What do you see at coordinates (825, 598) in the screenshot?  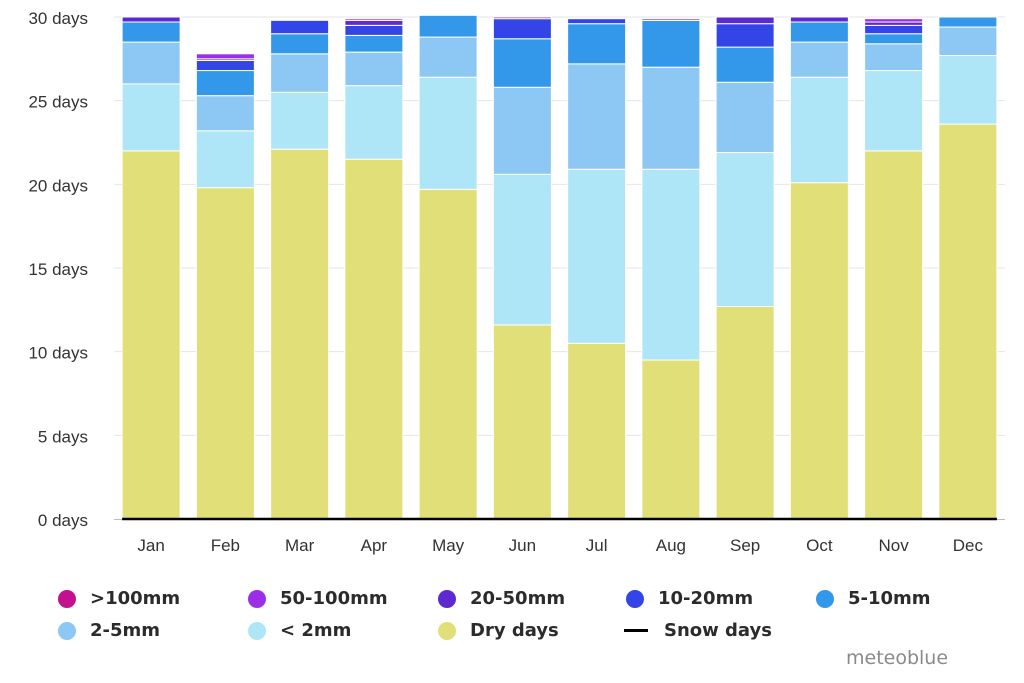 I see `legend-swatch-5-10mm` at bounding box center [825, 598].